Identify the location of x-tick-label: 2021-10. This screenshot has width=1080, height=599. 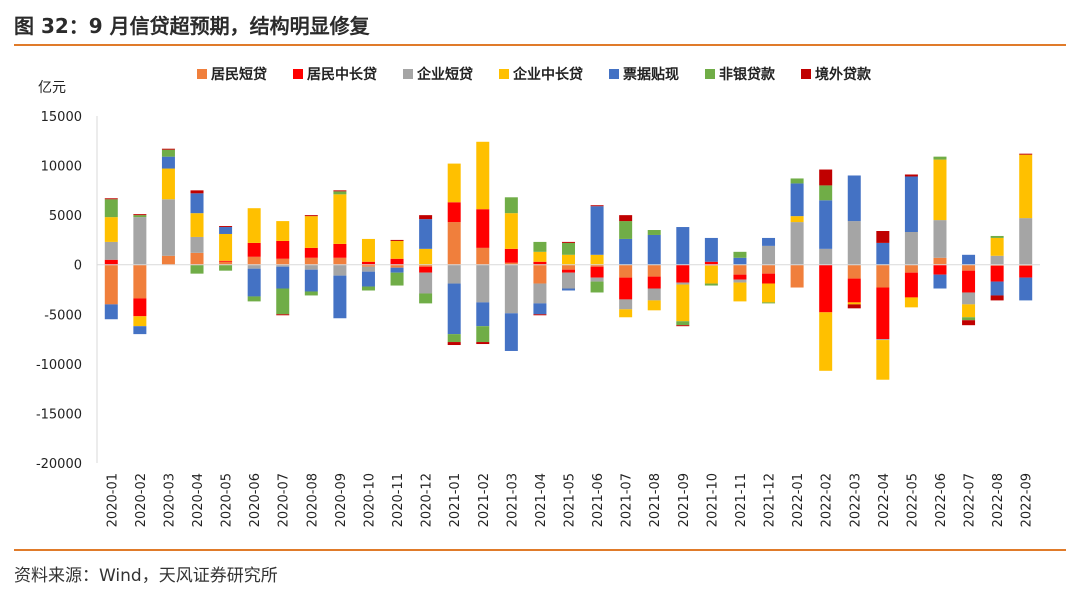
(712, 500).